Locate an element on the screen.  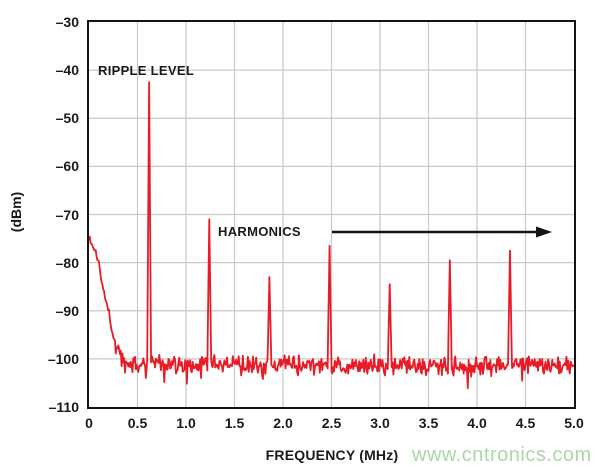
ripple-level-annotation: RIPPLE LEVEL is located at coordinates (146, 70).